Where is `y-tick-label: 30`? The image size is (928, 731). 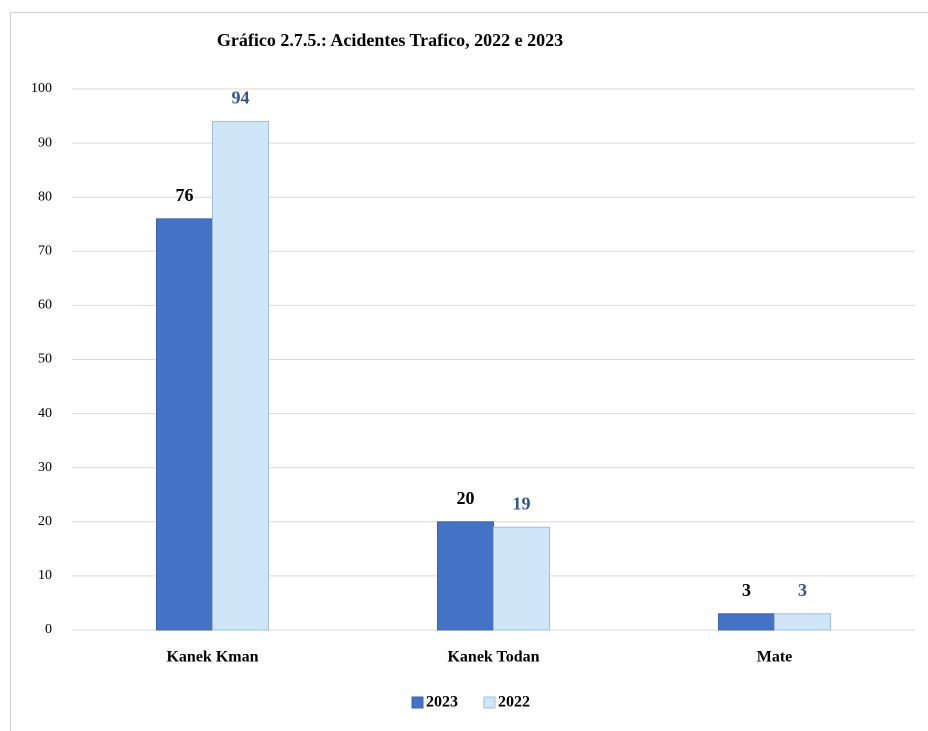
y-tick-label: 30 is located at coordinates (45, 467).